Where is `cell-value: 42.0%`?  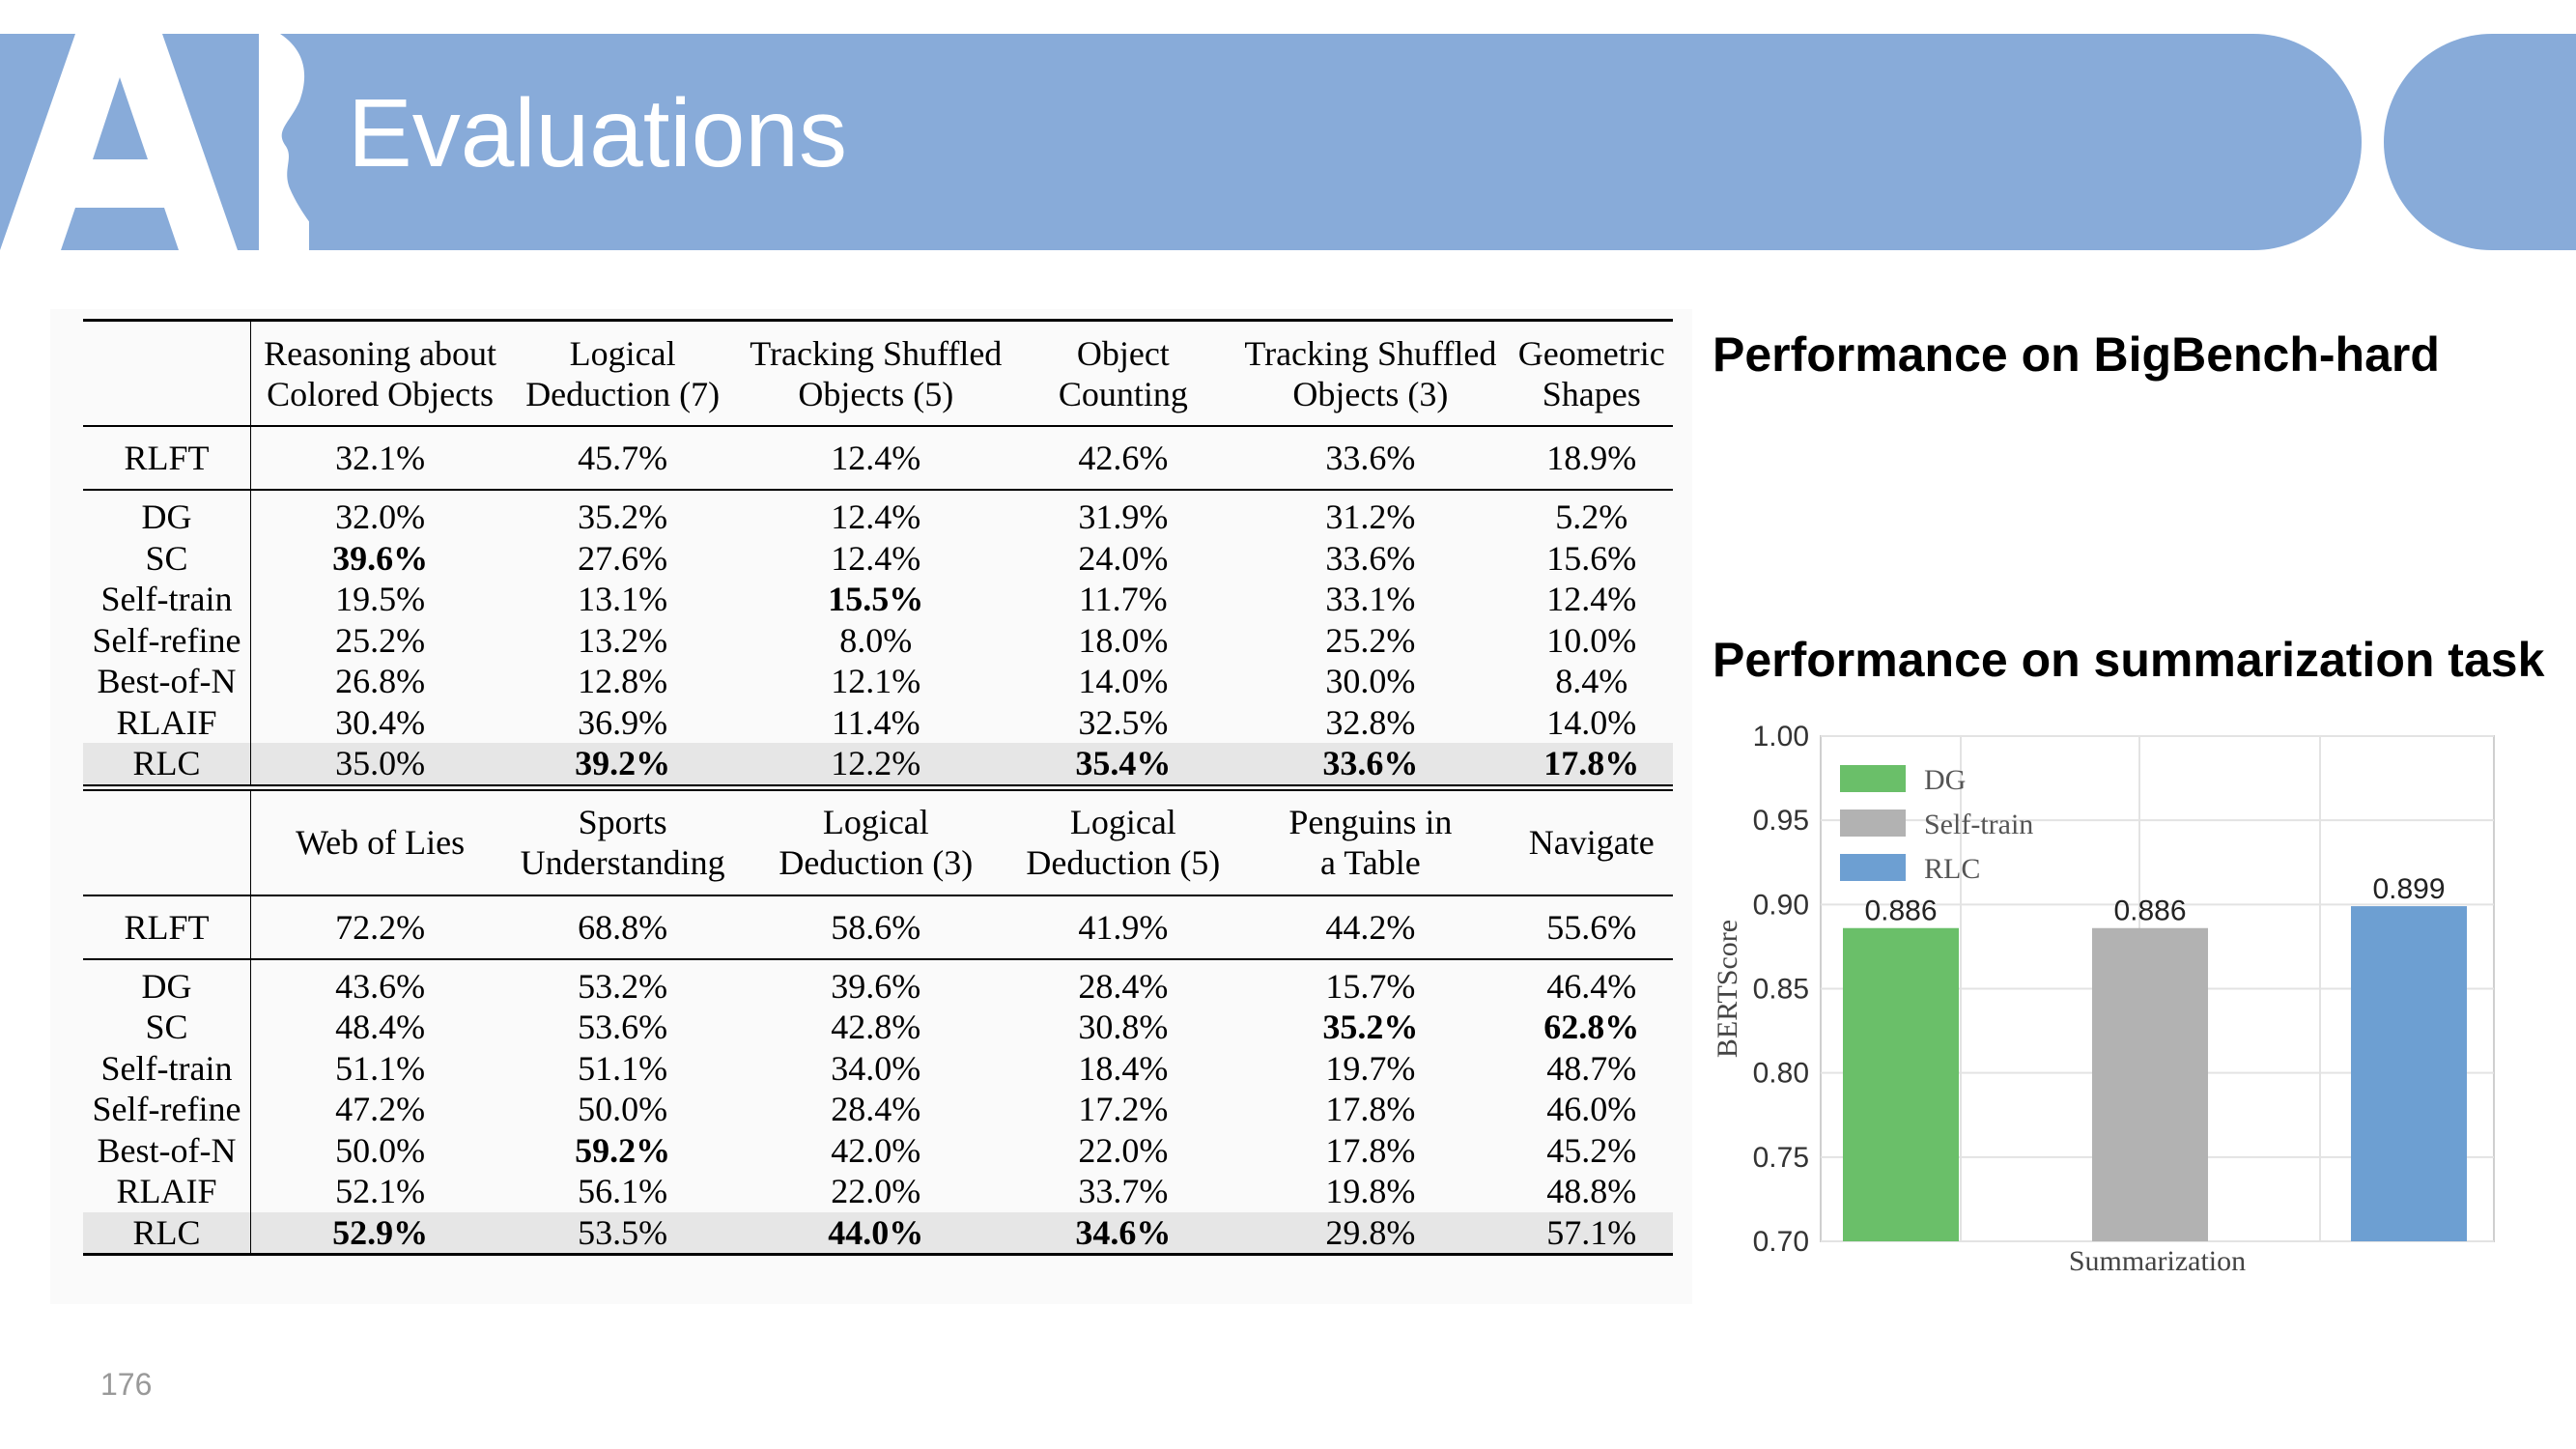
cell-value: 42.0% is located at coordinates (876, 1150).